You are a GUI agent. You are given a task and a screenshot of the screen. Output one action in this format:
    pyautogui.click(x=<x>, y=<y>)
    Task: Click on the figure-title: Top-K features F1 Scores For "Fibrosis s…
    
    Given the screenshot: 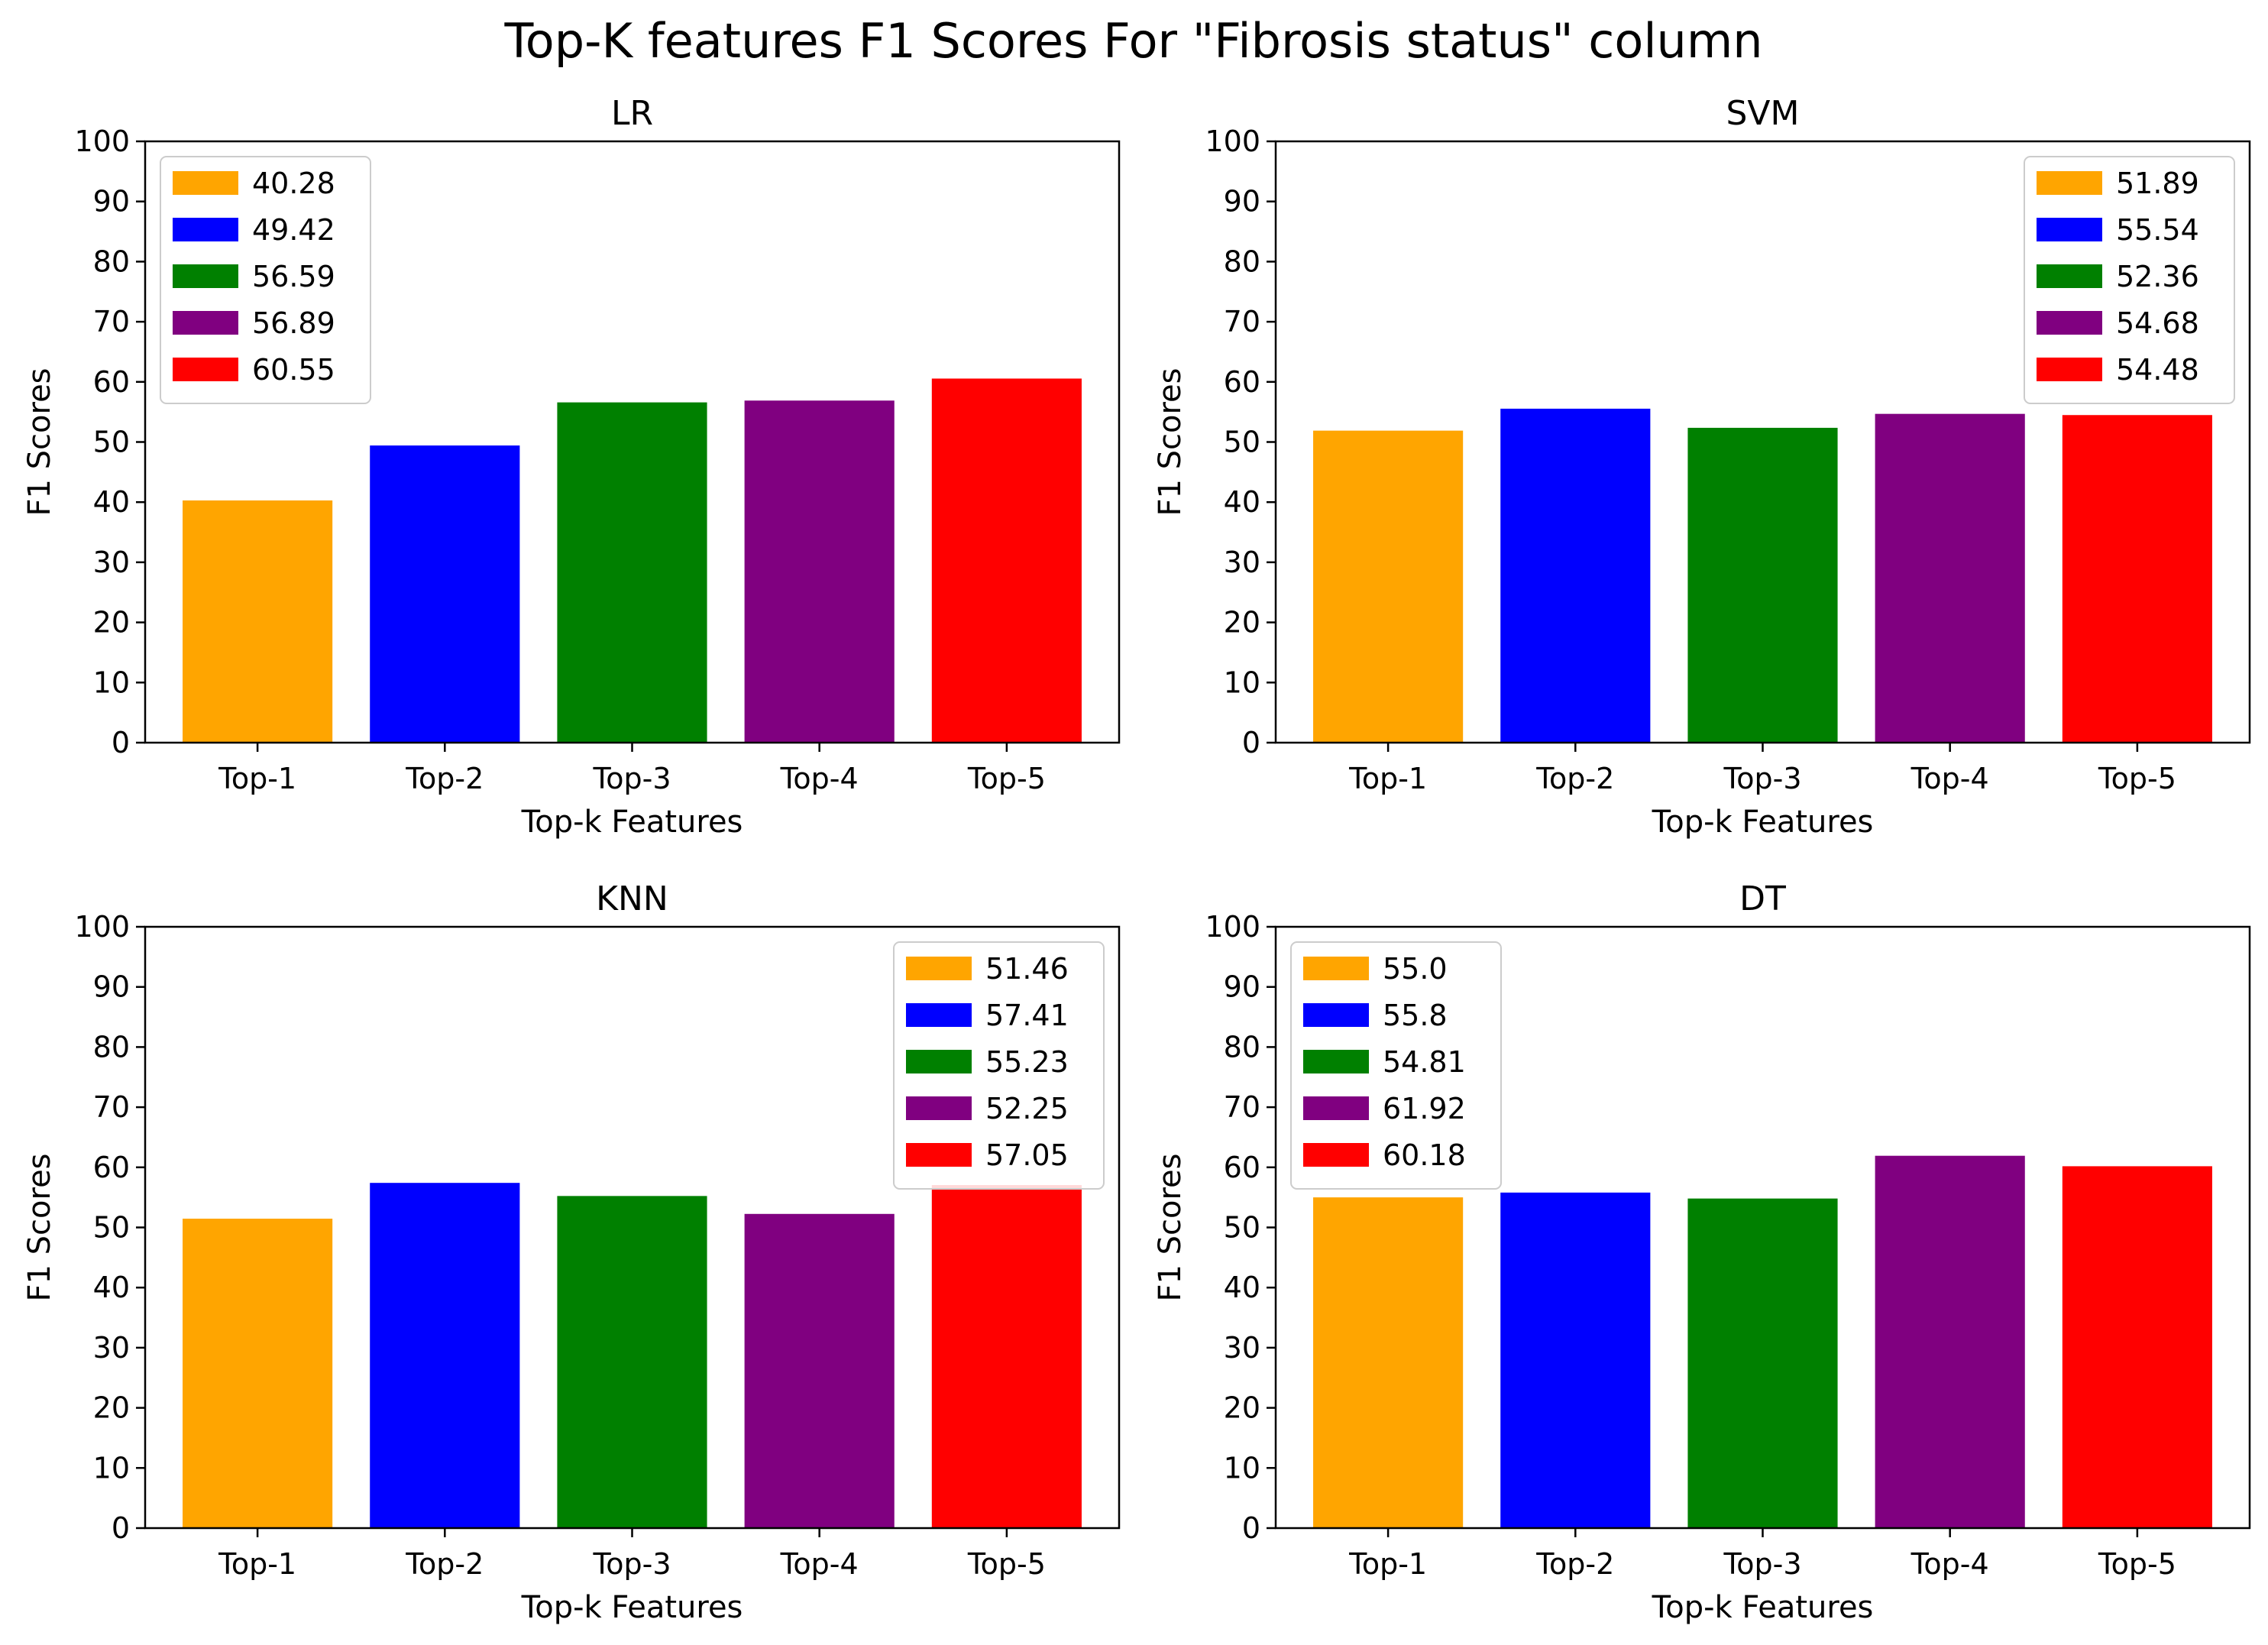 What is the action you would take?
    pyautogui.click(x=1132, y=41)
    